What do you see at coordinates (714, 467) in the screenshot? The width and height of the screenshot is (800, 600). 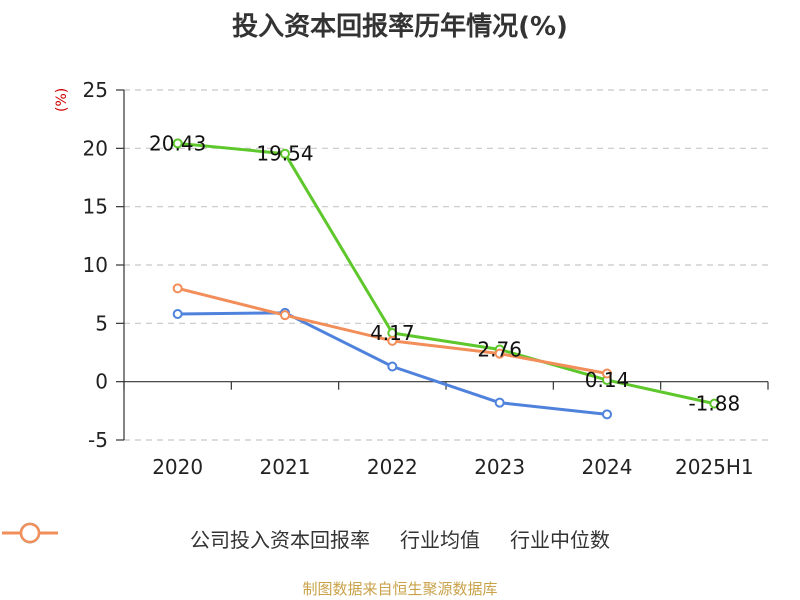 I see `x-tick-label: 2025H1` at bounding box center [714, 467].